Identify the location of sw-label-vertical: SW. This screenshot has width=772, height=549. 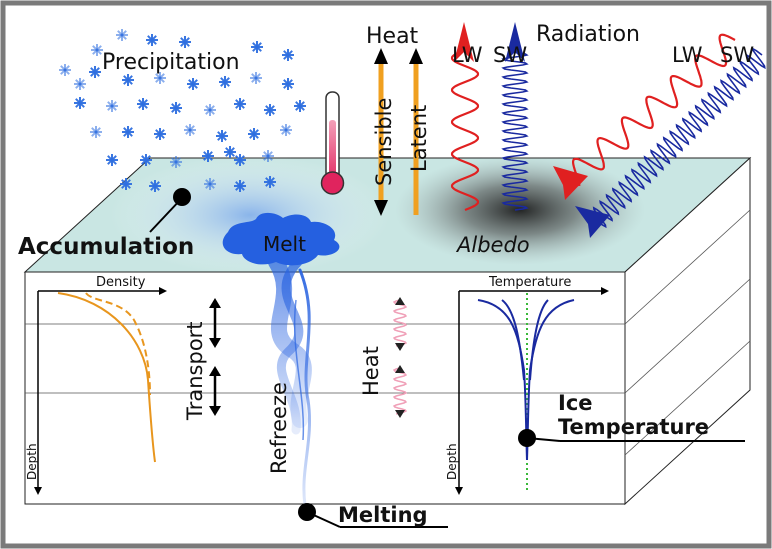
(510, 55).